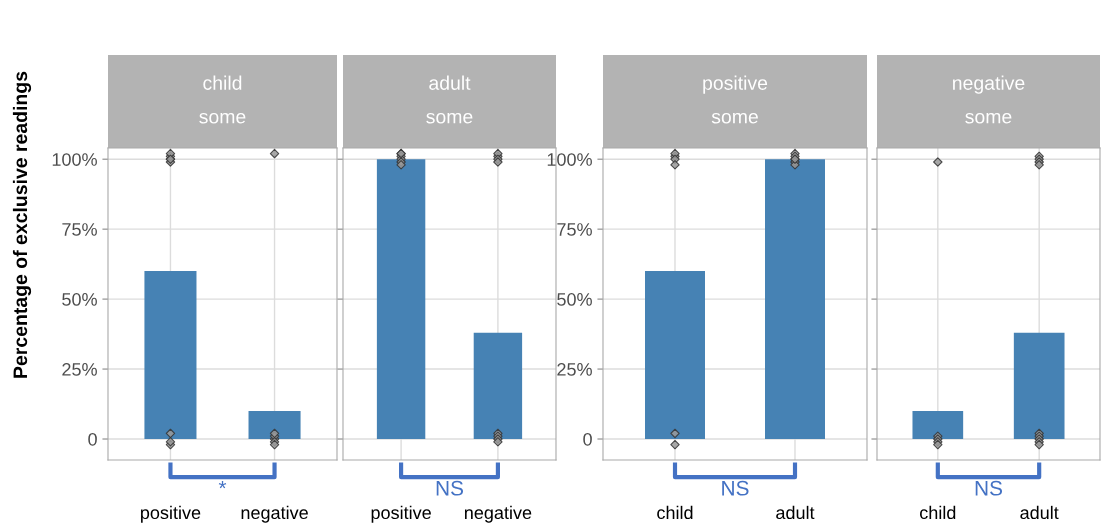  What do you see at coordinates (989, 99) in the screenshot?
I see `chart-title: negative some` at bounding box center [989, 99].